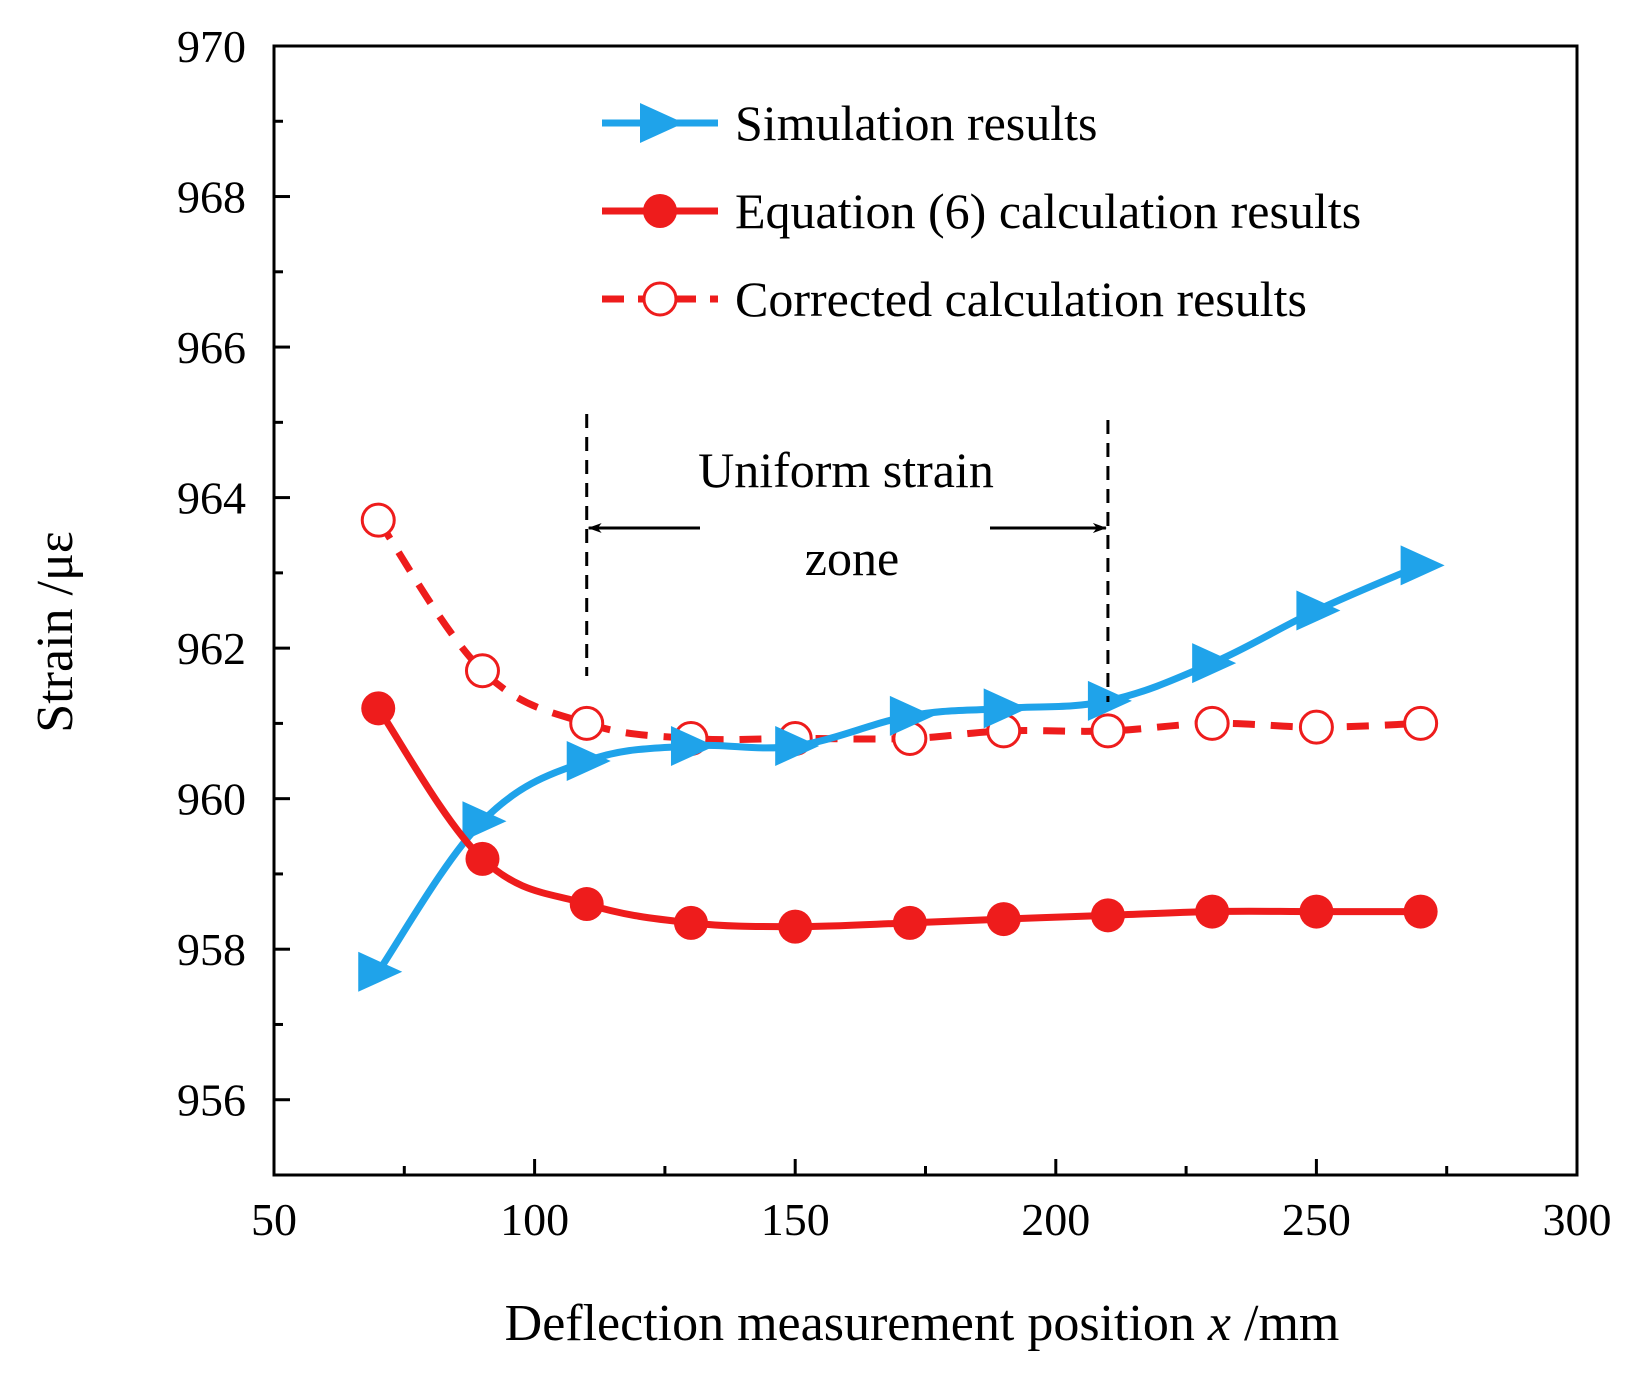 The image size is (1632, 1379). What do you see at coordinates (211, 1100) in the screenshot?
I see `y-tick-label: 956` at bounding box center [211, 1100].